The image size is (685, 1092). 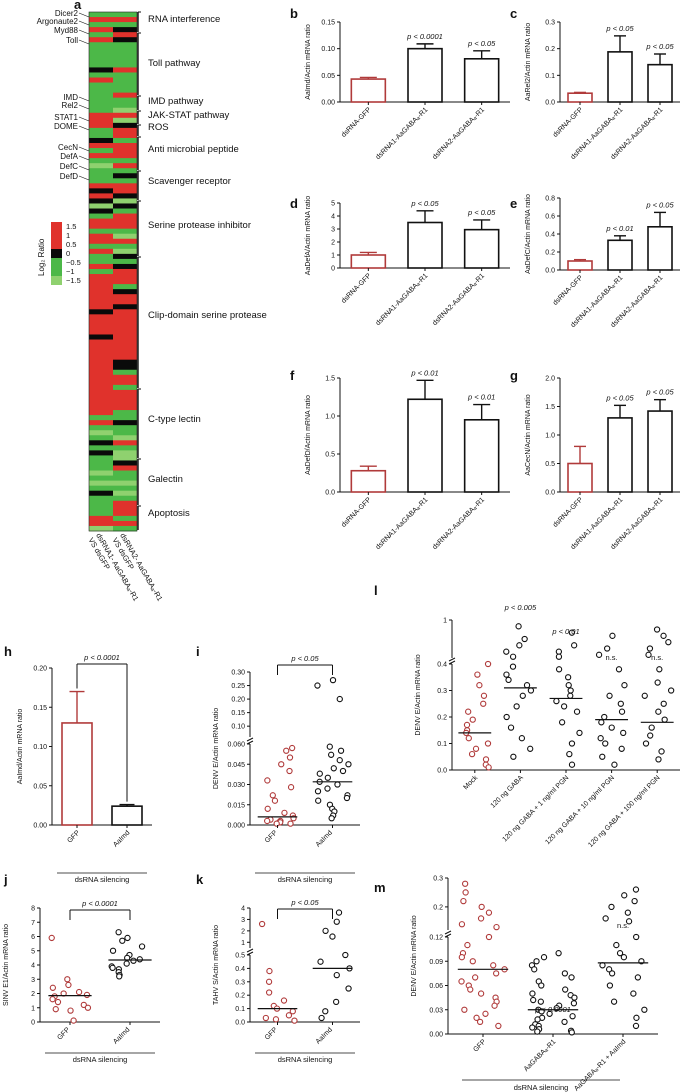 What do you see at coordinates (73, 280) in the screenshot?
I see `legend-tick-label: −1.5` at bounding box center [73, 280].